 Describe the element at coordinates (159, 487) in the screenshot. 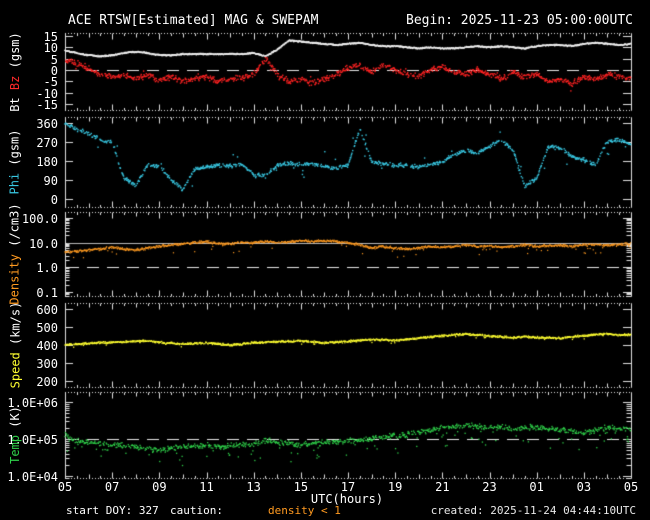

I see `x-tick-label: 09` at that location.